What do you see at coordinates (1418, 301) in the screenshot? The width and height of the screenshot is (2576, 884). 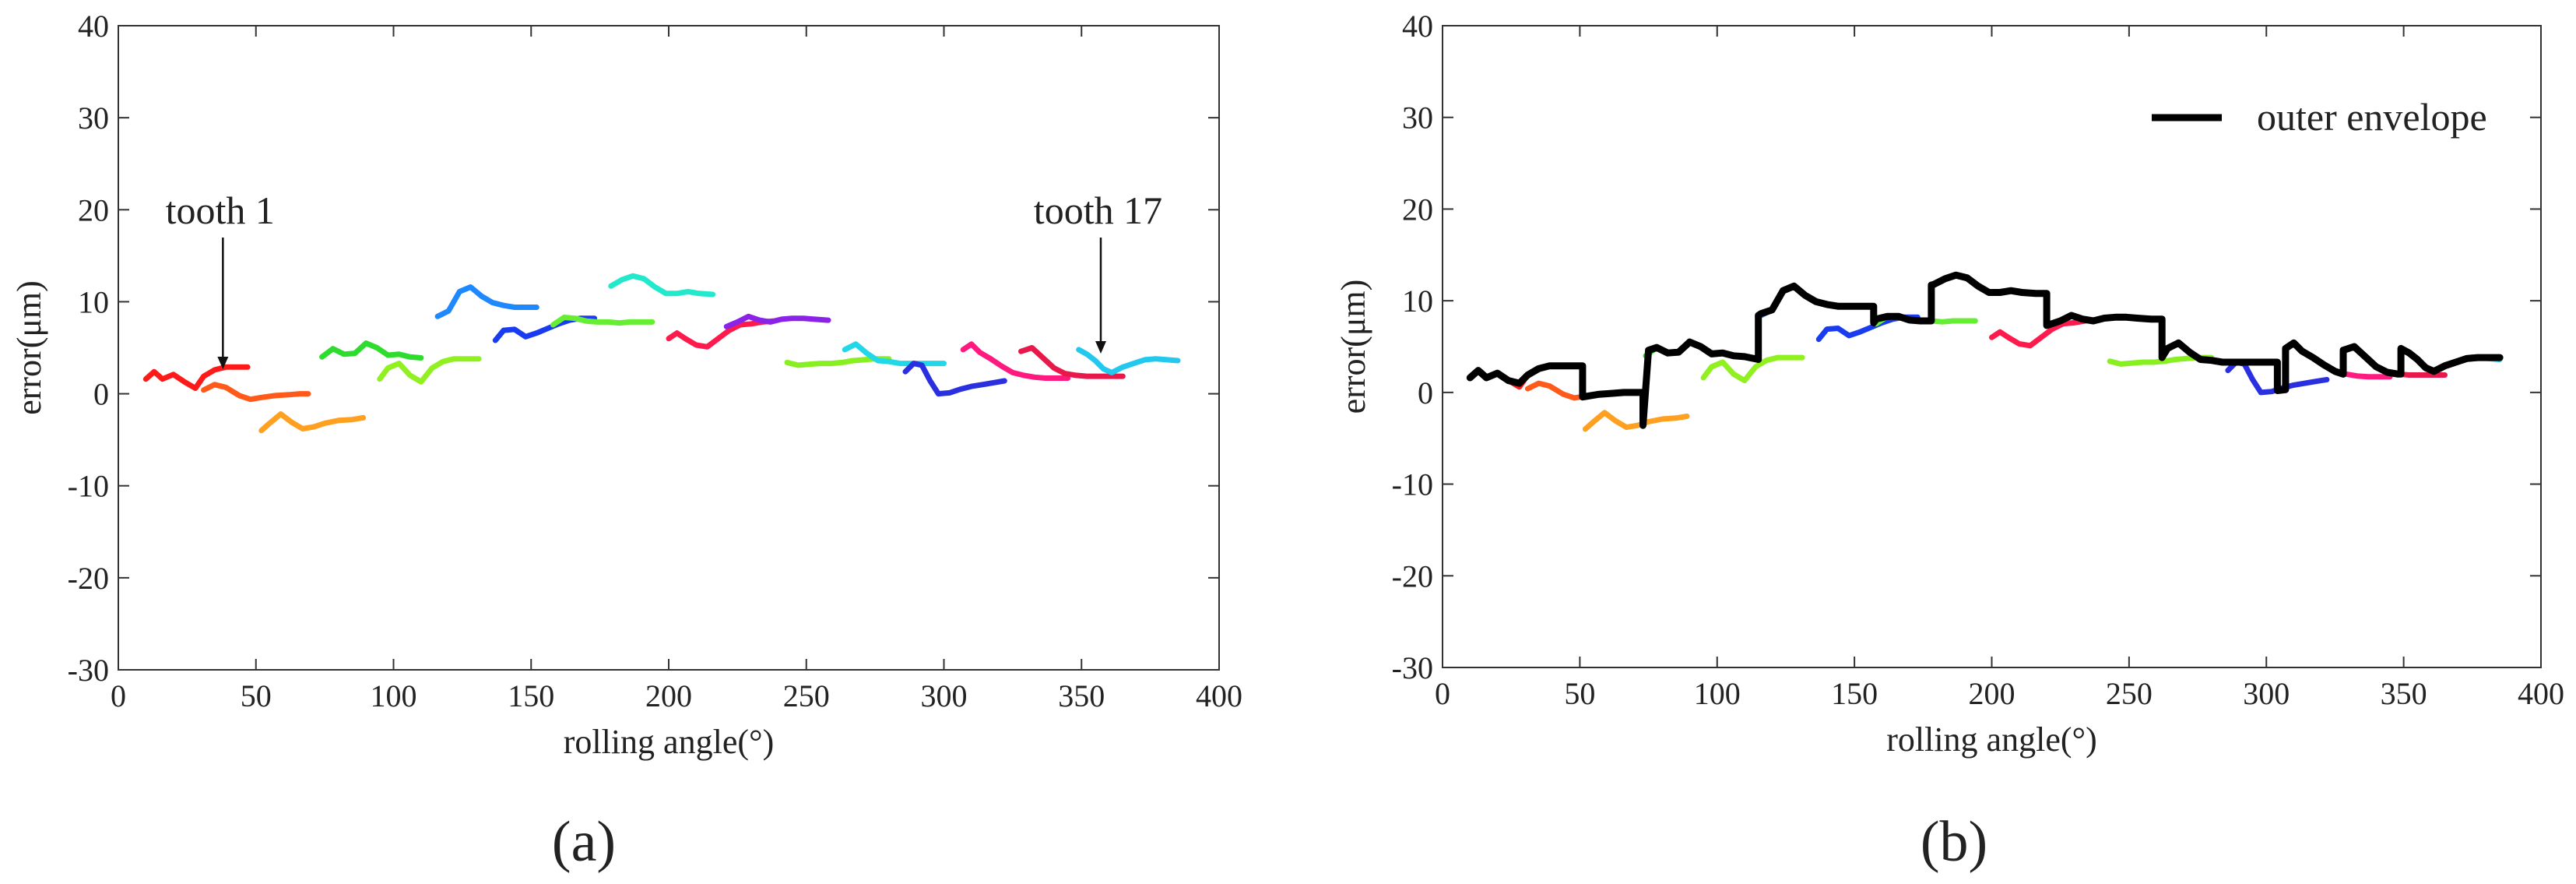 I see `panel-b-y-tick-label: 10` at bounding box center [1418, 301].